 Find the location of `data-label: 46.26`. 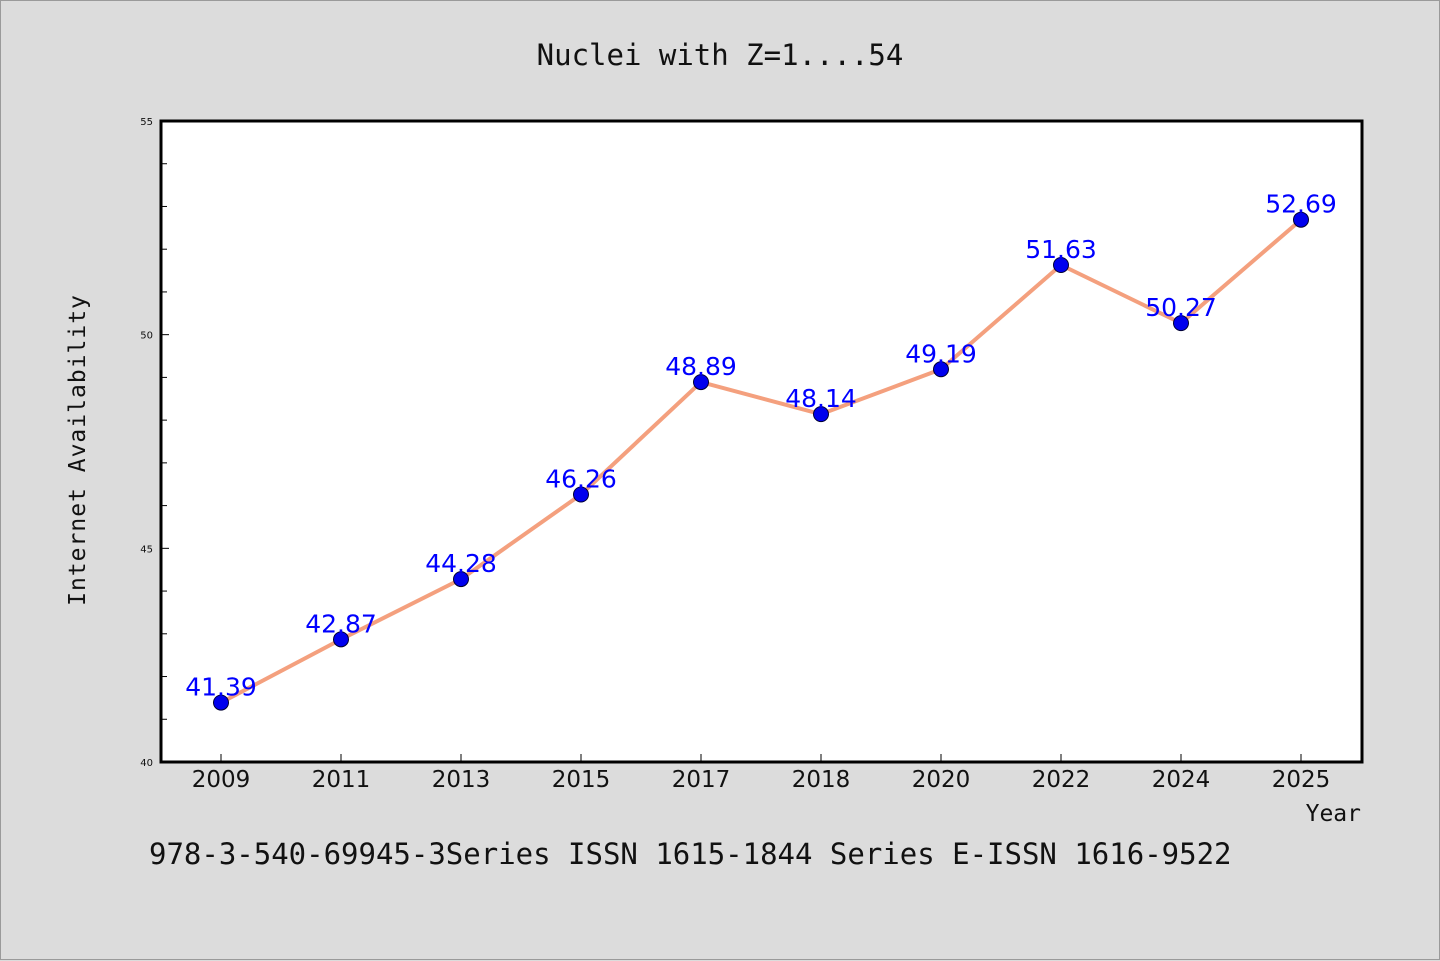

data-label: 46.26 is located at coordinates (581, 478).